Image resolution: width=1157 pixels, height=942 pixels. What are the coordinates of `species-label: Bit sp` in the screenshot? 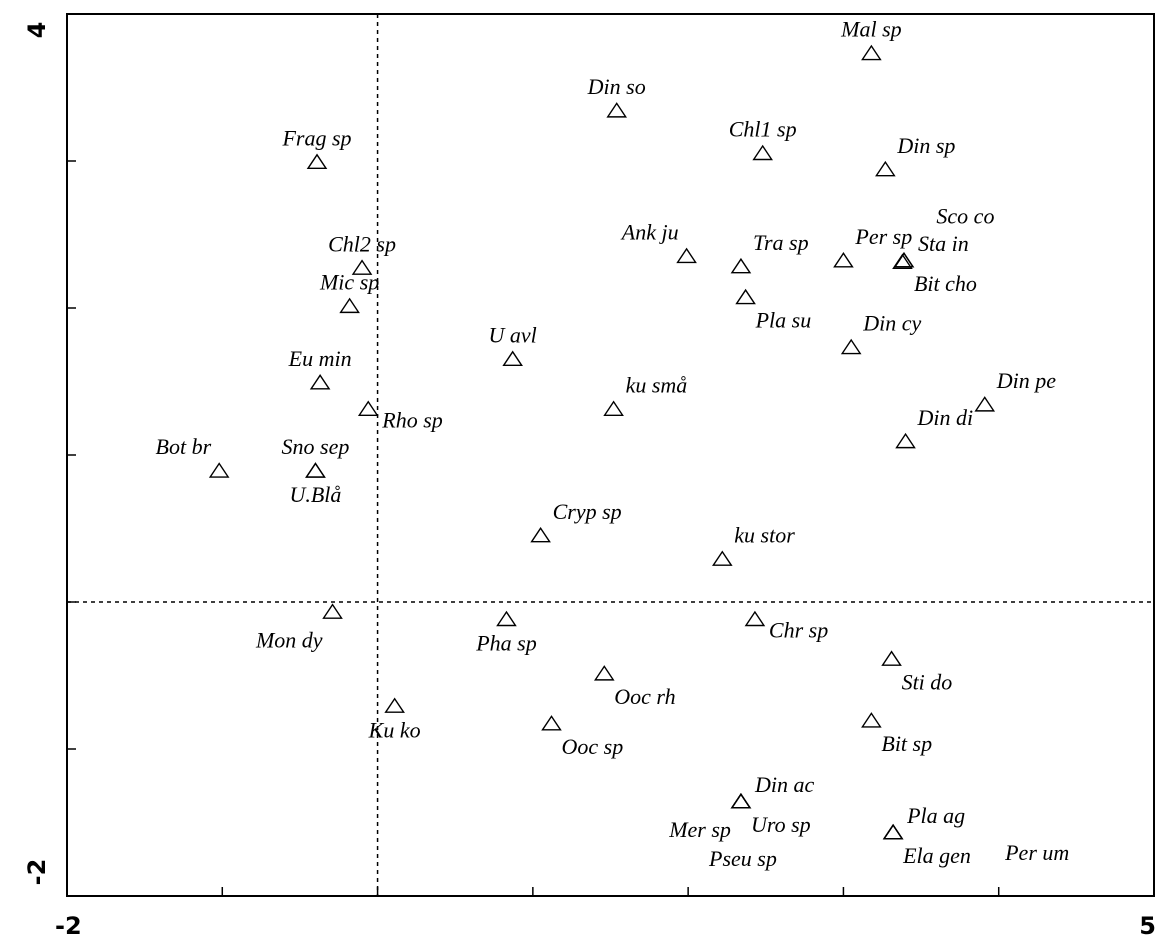 It's located at (906, 743).